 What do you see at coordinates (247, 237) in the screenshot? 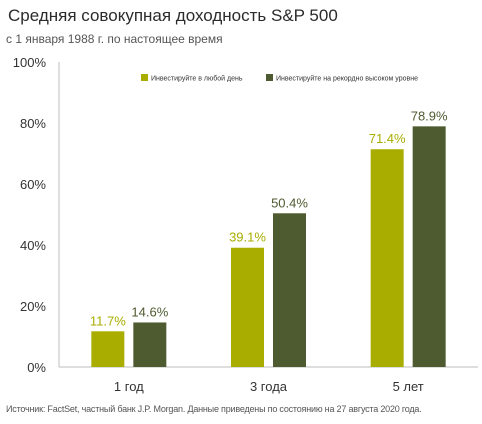
I see `data-label: 39.1%` at bounding box center [247, 237].